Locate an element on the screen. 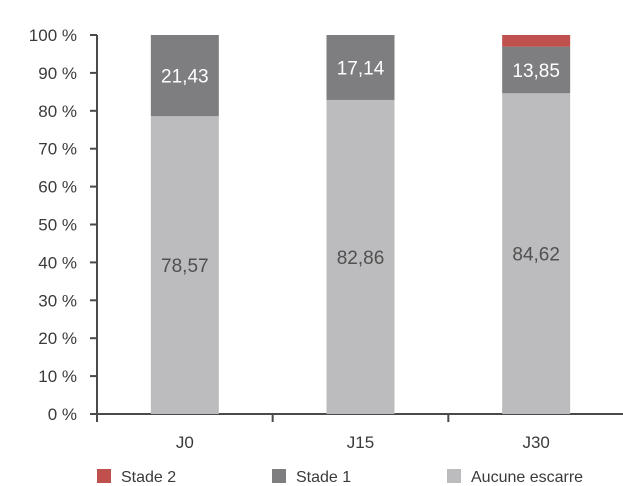 The width and height of the screenshot is (623, 486). bar-stade-1-j0 is located at coordinates (184, 76).